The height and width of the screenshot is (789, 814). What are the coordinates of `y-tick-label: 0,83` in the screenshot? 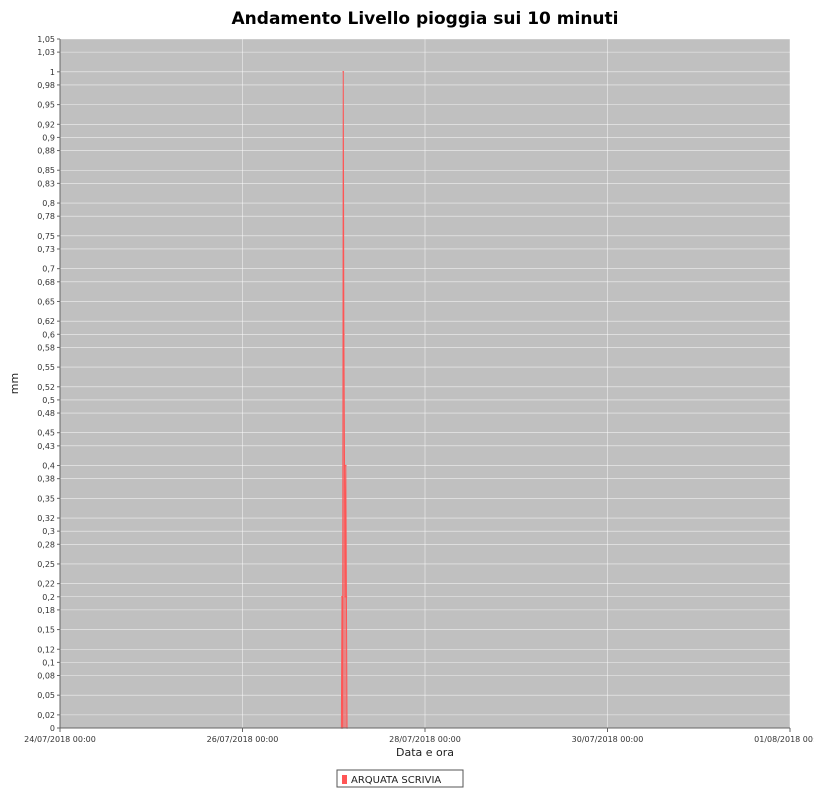 It's located at (46, 183).